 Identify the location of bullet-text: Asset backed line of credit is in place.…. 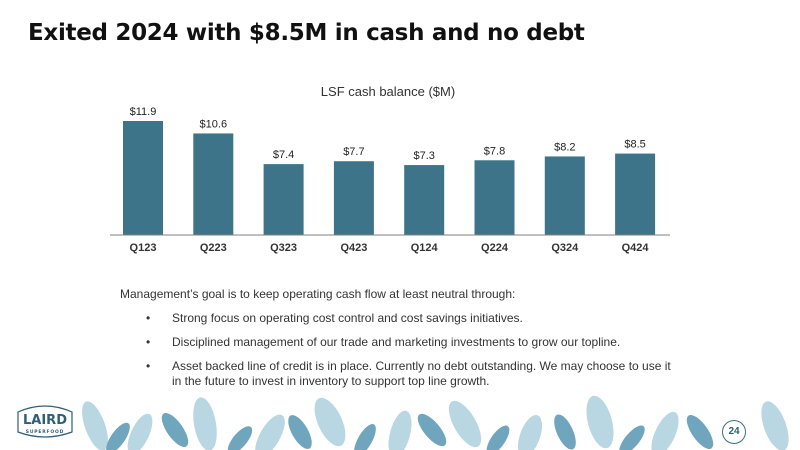
(421, 373).